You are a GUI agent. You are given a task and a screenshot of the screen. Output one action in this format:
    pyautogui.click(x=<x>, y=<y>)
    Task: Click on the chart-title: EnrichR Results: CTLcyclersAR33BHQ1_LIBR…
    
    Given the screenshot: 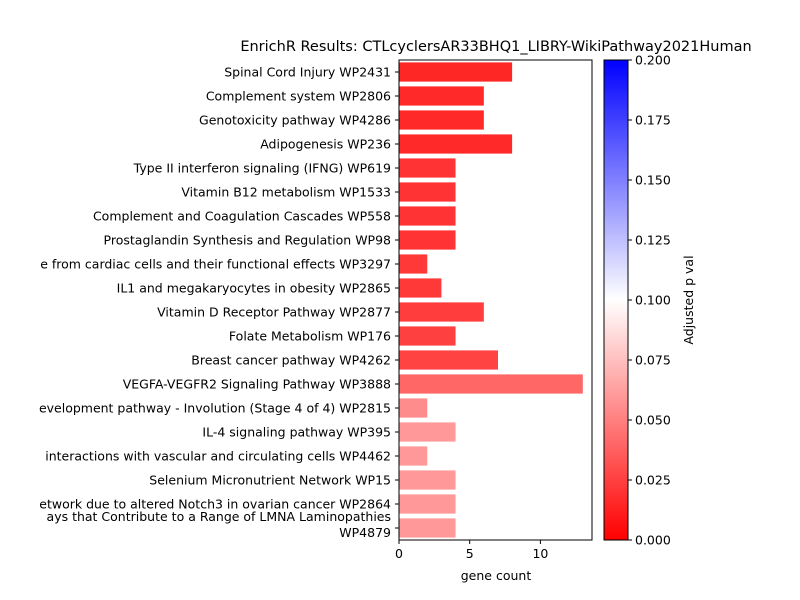 What is the action you would take?
    pyautogui.click(x=495, y=47)
    